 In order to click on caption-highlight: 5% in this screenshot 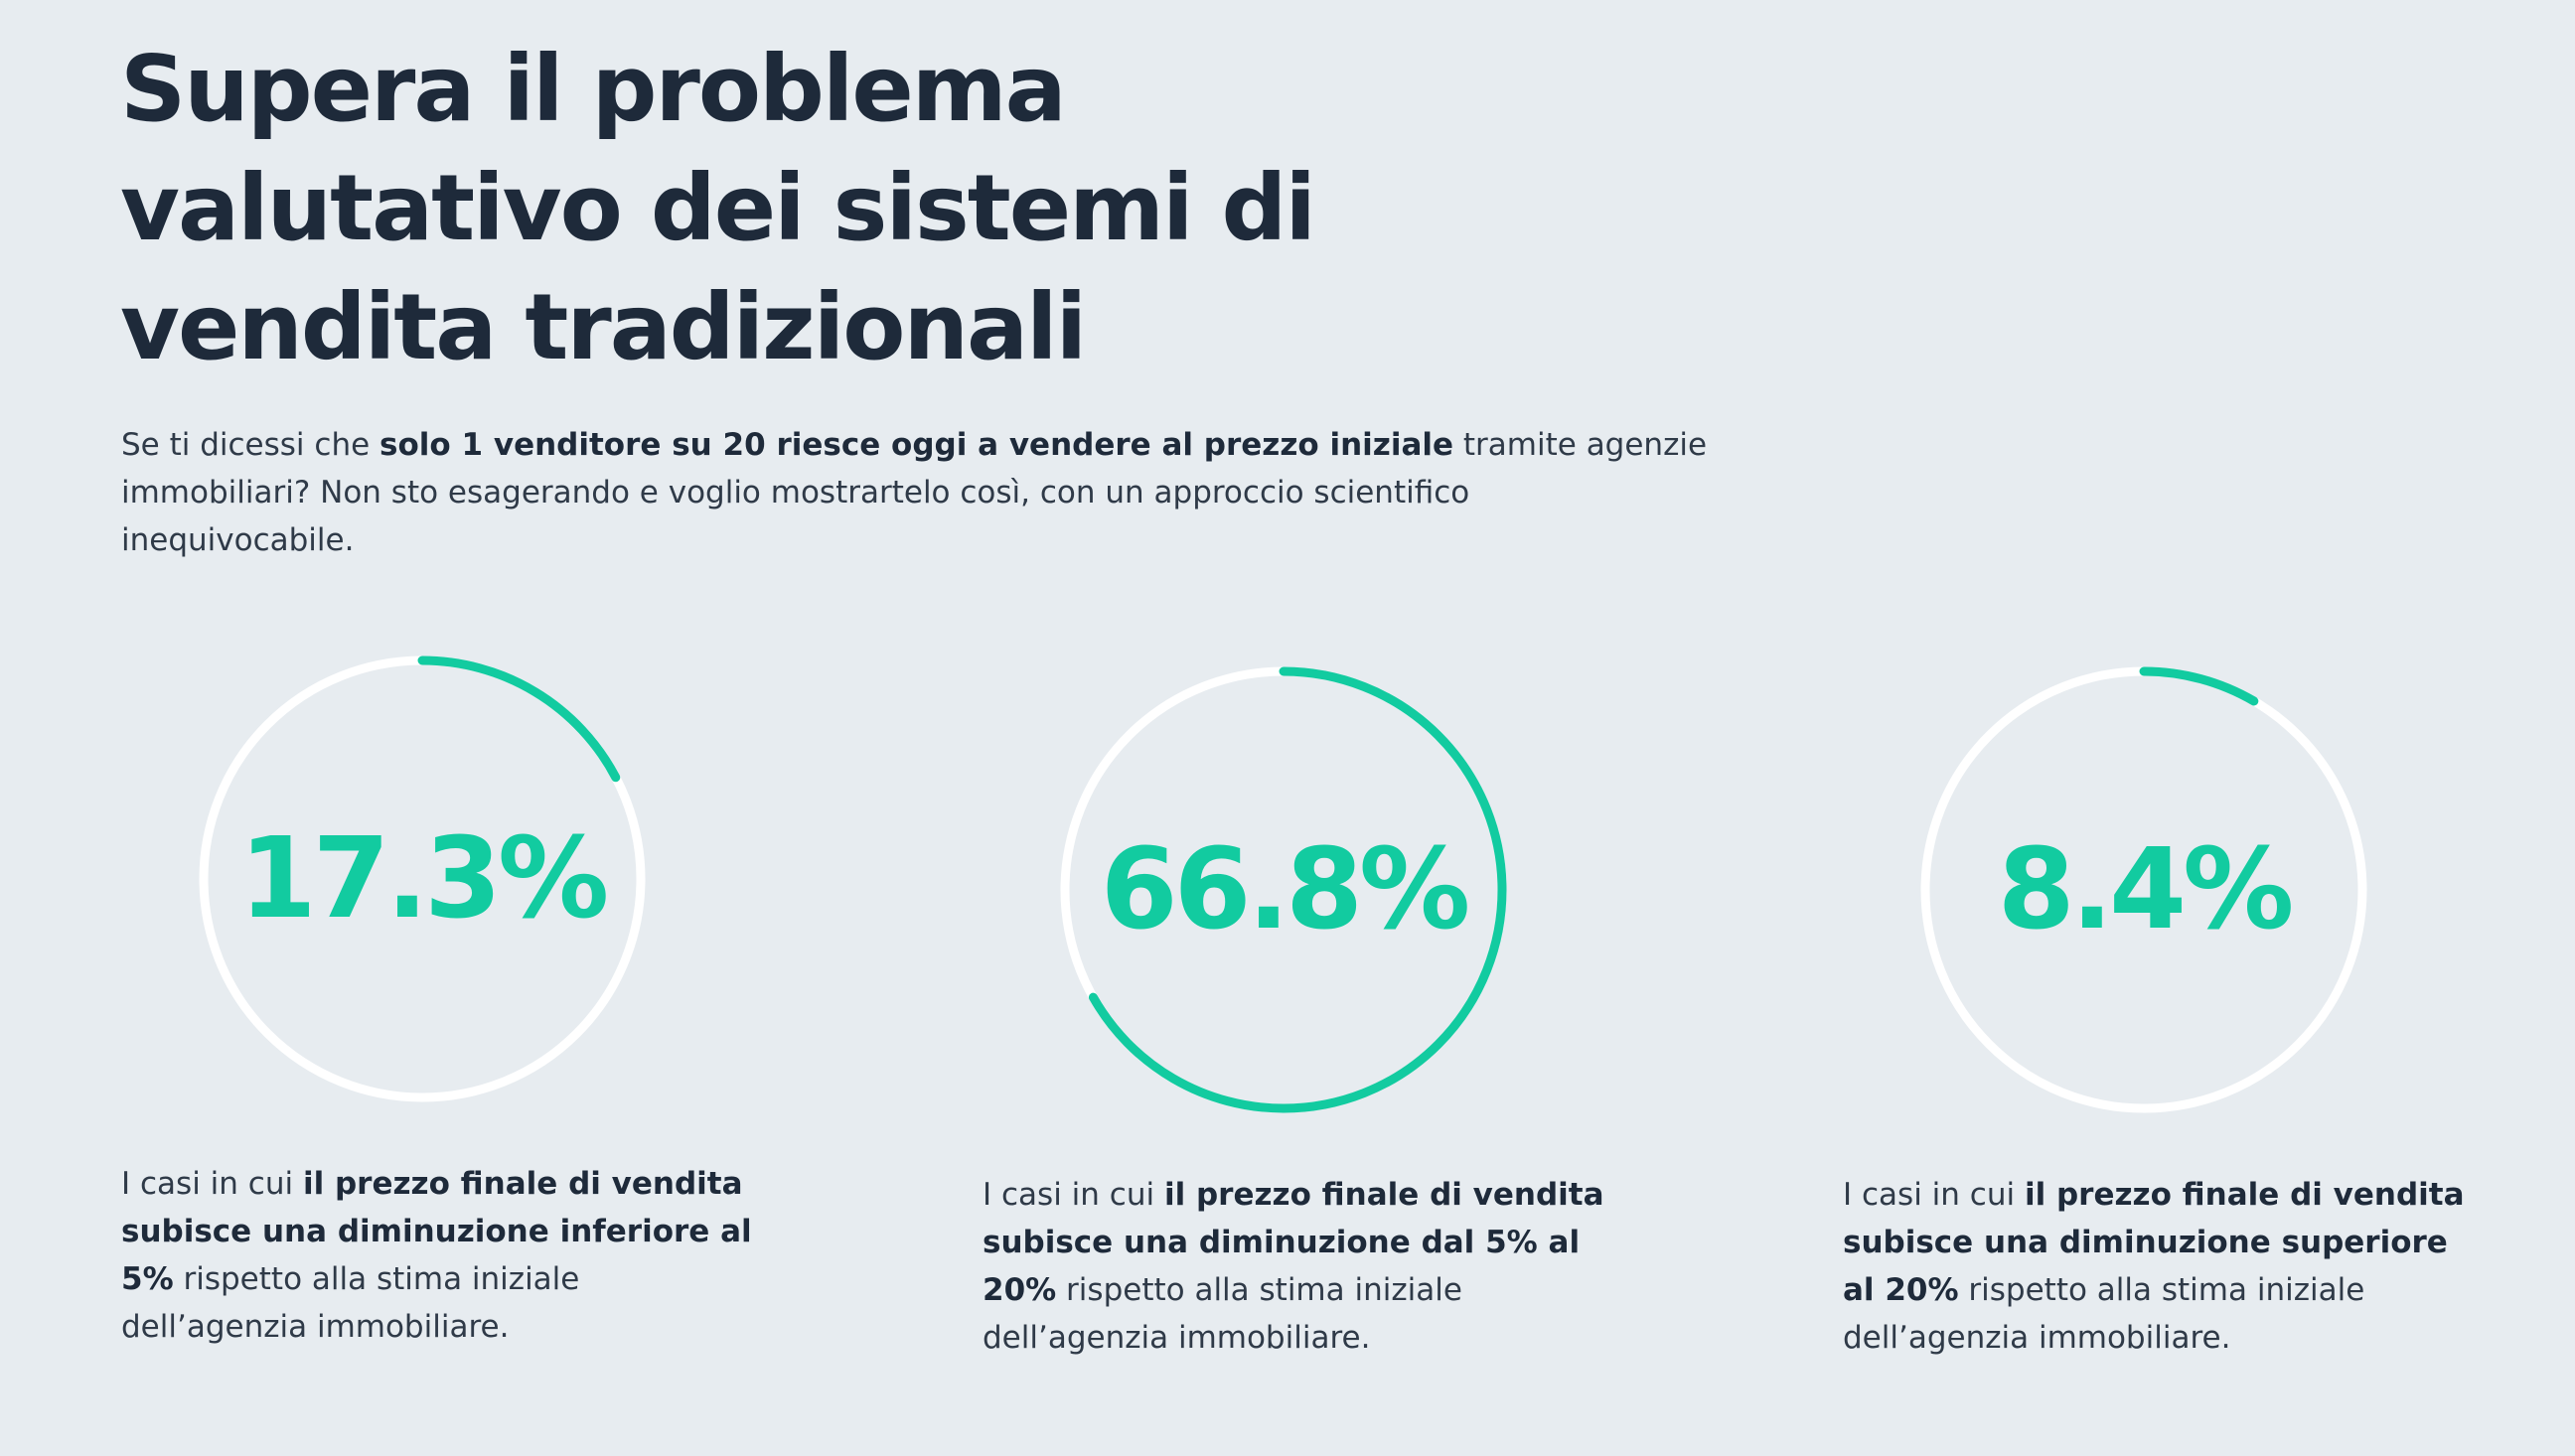, I will do `click(147, 1279)`.